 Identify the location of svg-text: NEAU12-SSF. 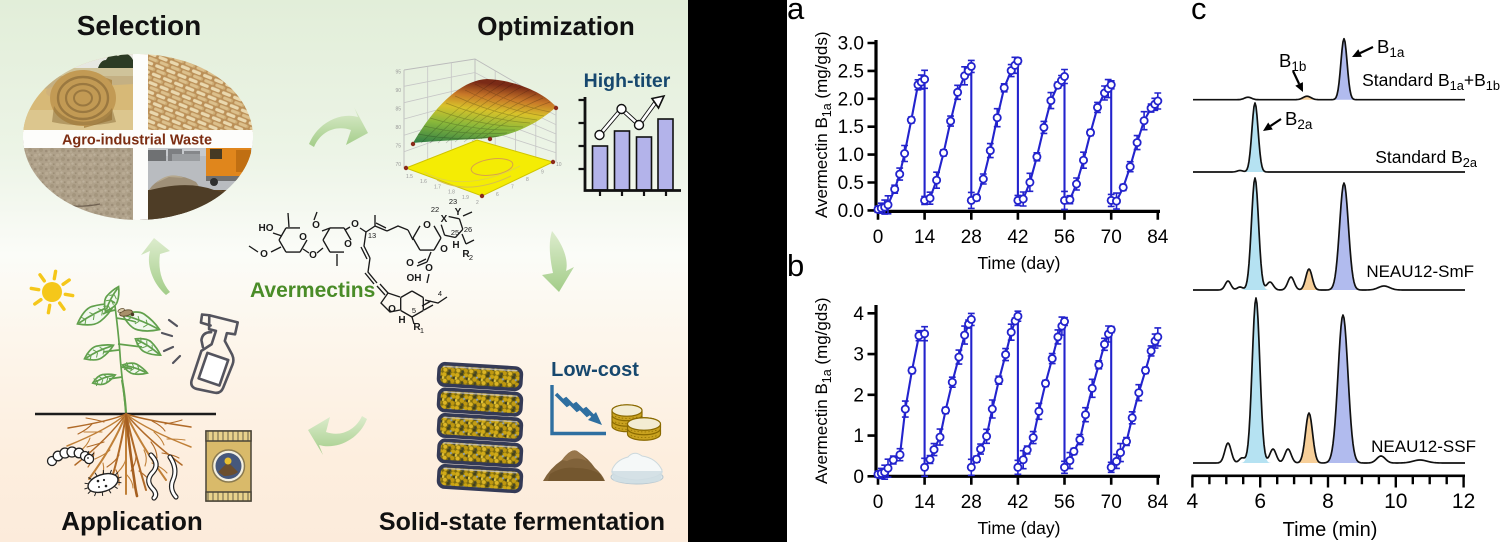
(1423, 446).